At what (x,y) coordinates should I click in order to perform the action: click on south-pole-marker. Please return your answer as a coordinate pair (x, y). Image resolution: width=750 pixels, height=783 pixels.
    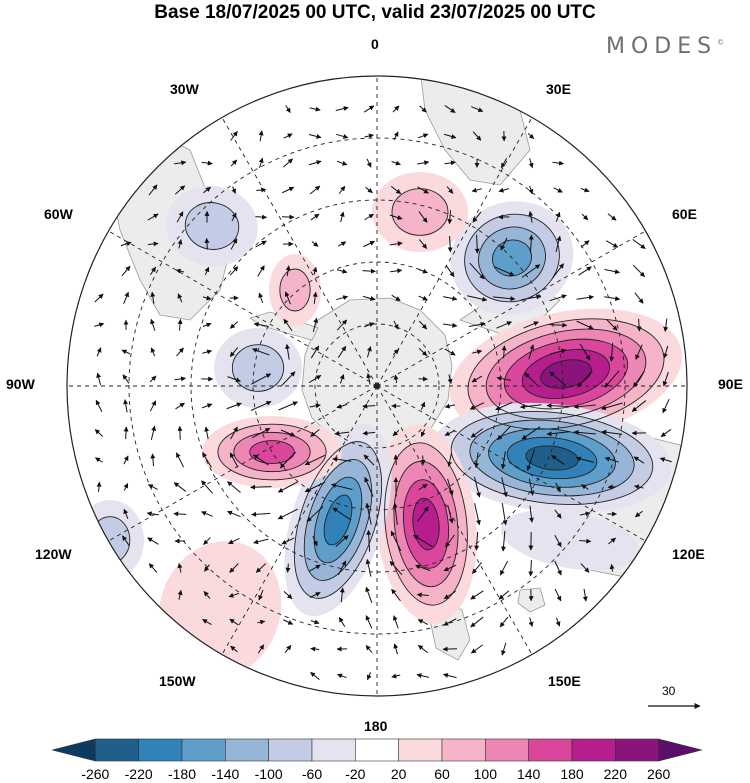
    Looking at the image, I should click on (377, 386).